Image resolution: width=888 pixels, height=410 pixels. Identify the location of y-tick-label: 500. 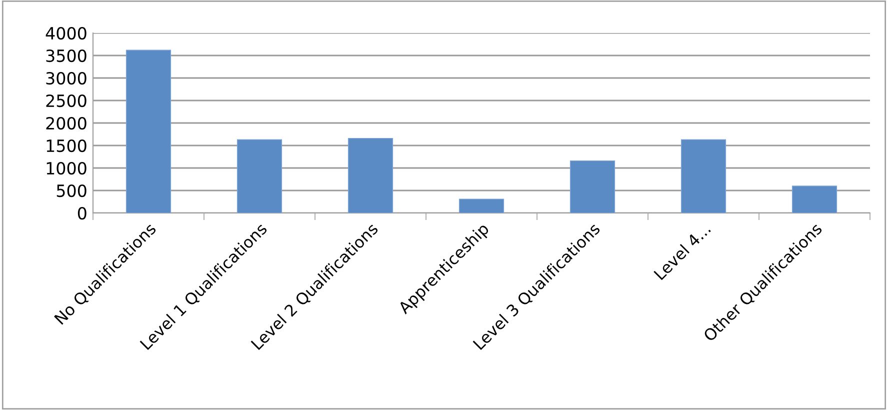
(71, 191).